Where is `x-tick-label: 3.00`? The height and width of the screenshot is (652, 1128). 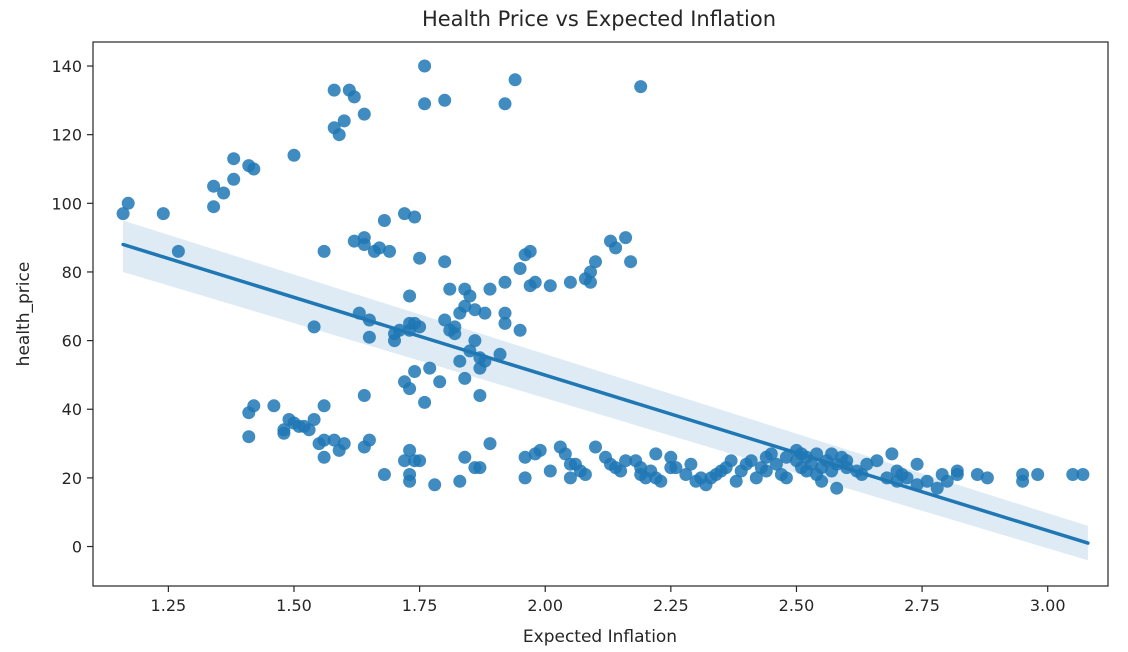
x-tick-label: 3.00 is located at coordinates (1048, 605).